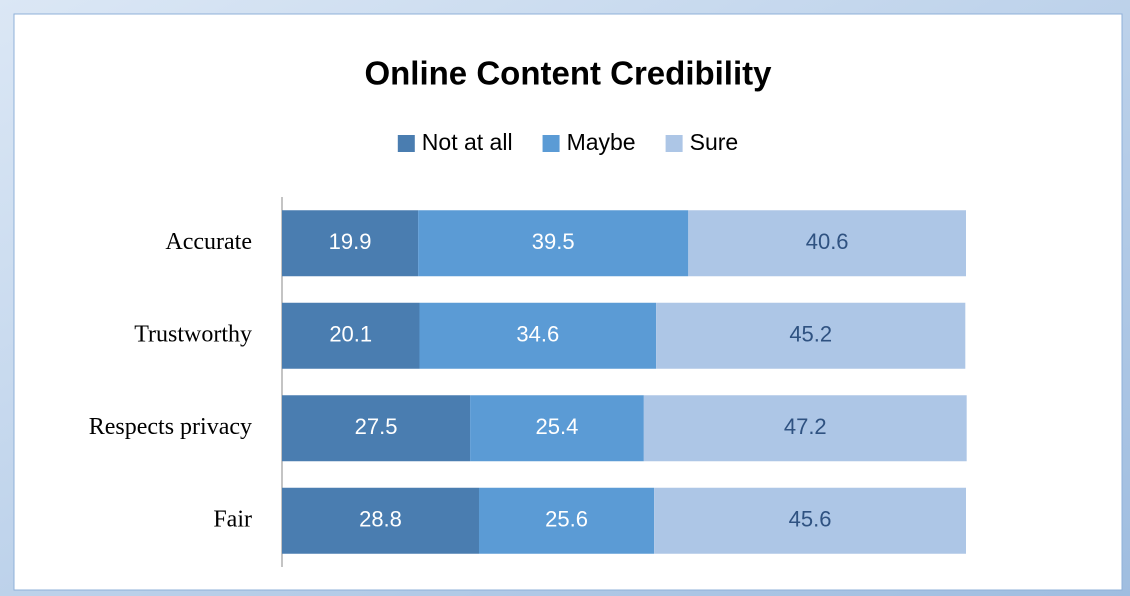 This screenshot has height=596, width=1130. I want to click on legend-label: Maybe, so click(601, 142).